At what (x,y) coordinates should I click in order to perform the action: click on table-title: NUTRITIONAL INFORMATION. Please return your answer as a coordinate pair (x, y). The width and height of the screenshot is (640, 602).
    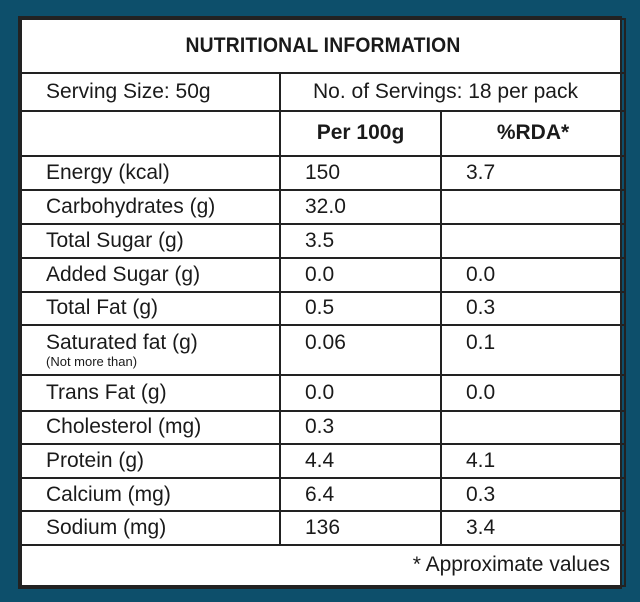
    Looking at the image, I should click on (323, 46).